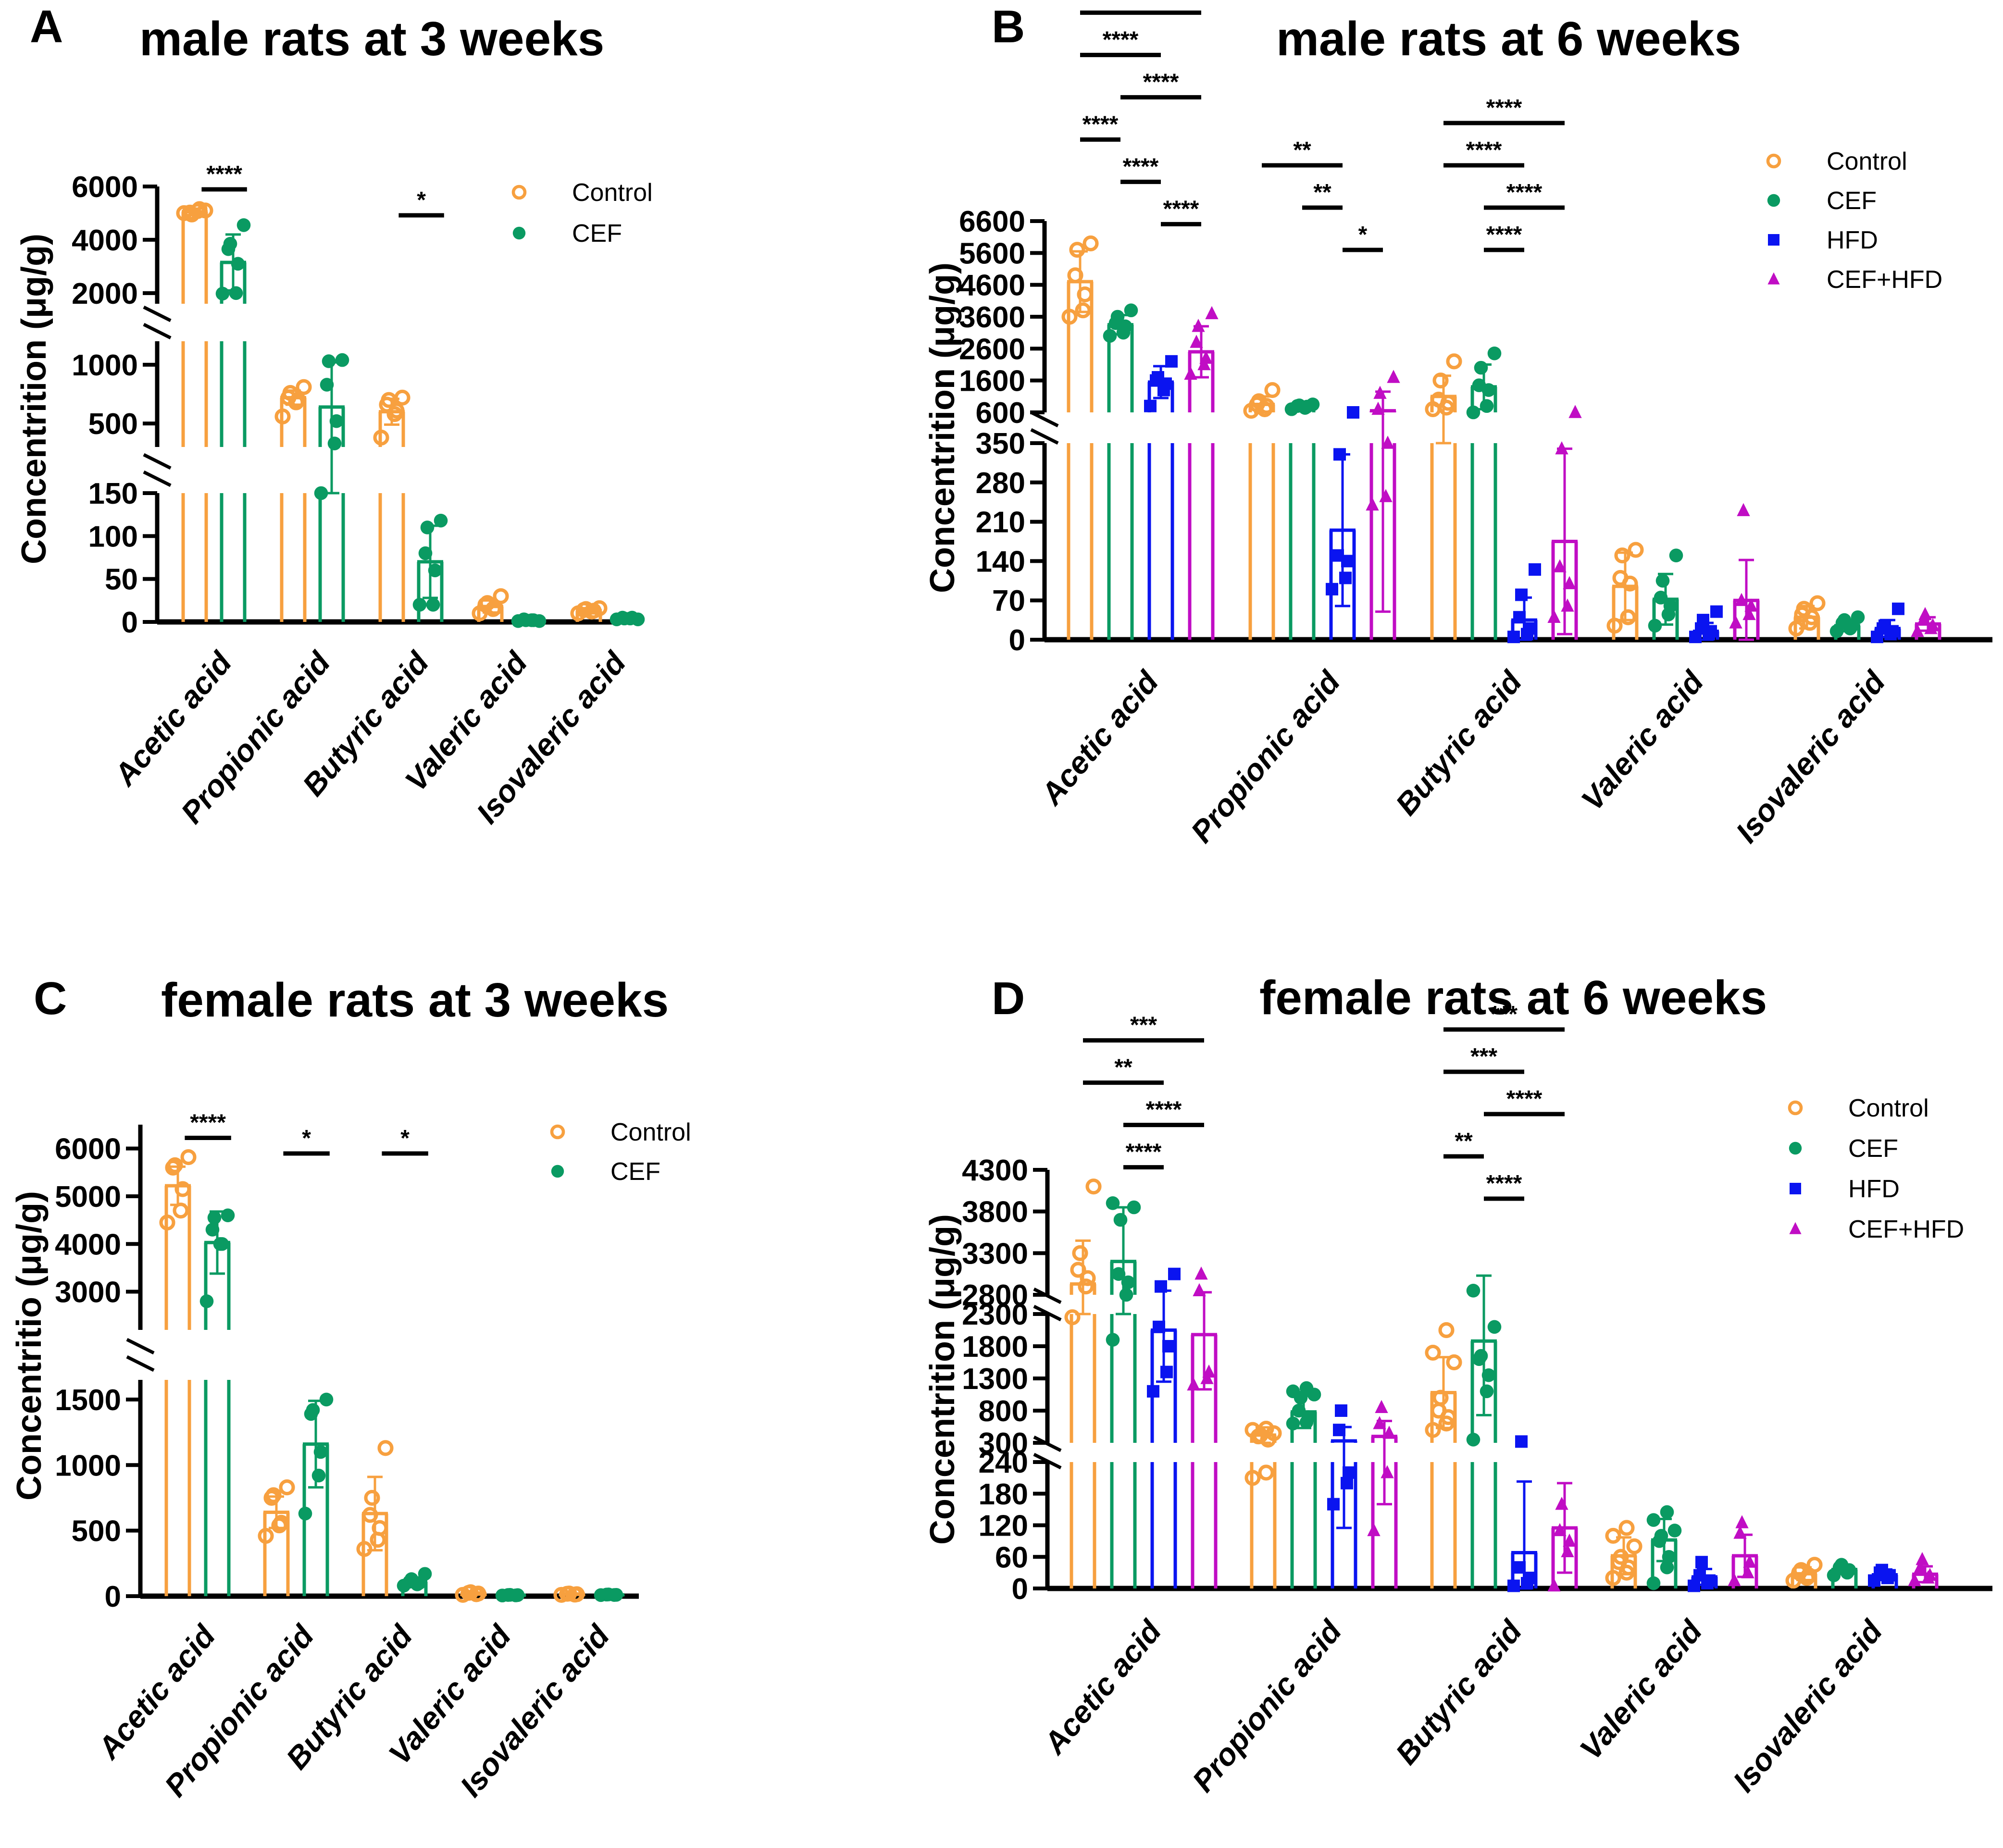 This screenshot has width=2003, height=1848. What do you see at coordinates (1099, 738) in the screenshot?
I see `x-tick-label: Acetic acid` at bounding box center [1099, 738].